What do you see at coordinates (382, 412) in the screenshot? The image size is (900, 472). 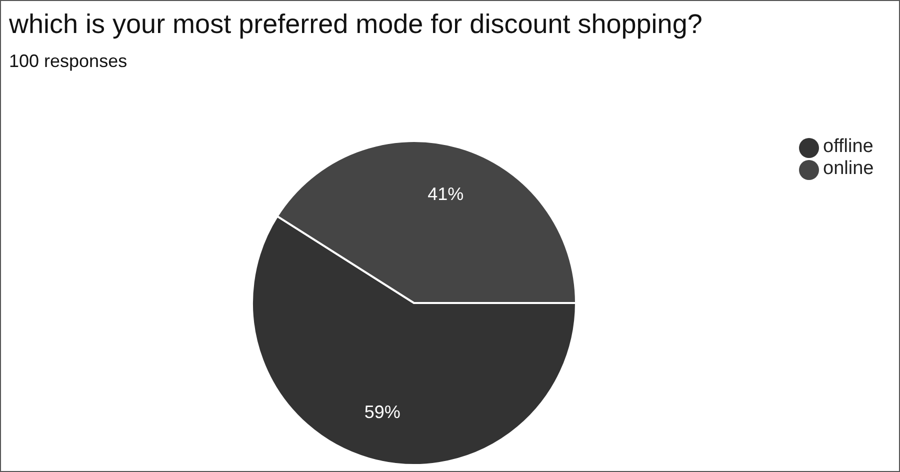 I see `data-label: 59%` at bounding box center [382, 412].